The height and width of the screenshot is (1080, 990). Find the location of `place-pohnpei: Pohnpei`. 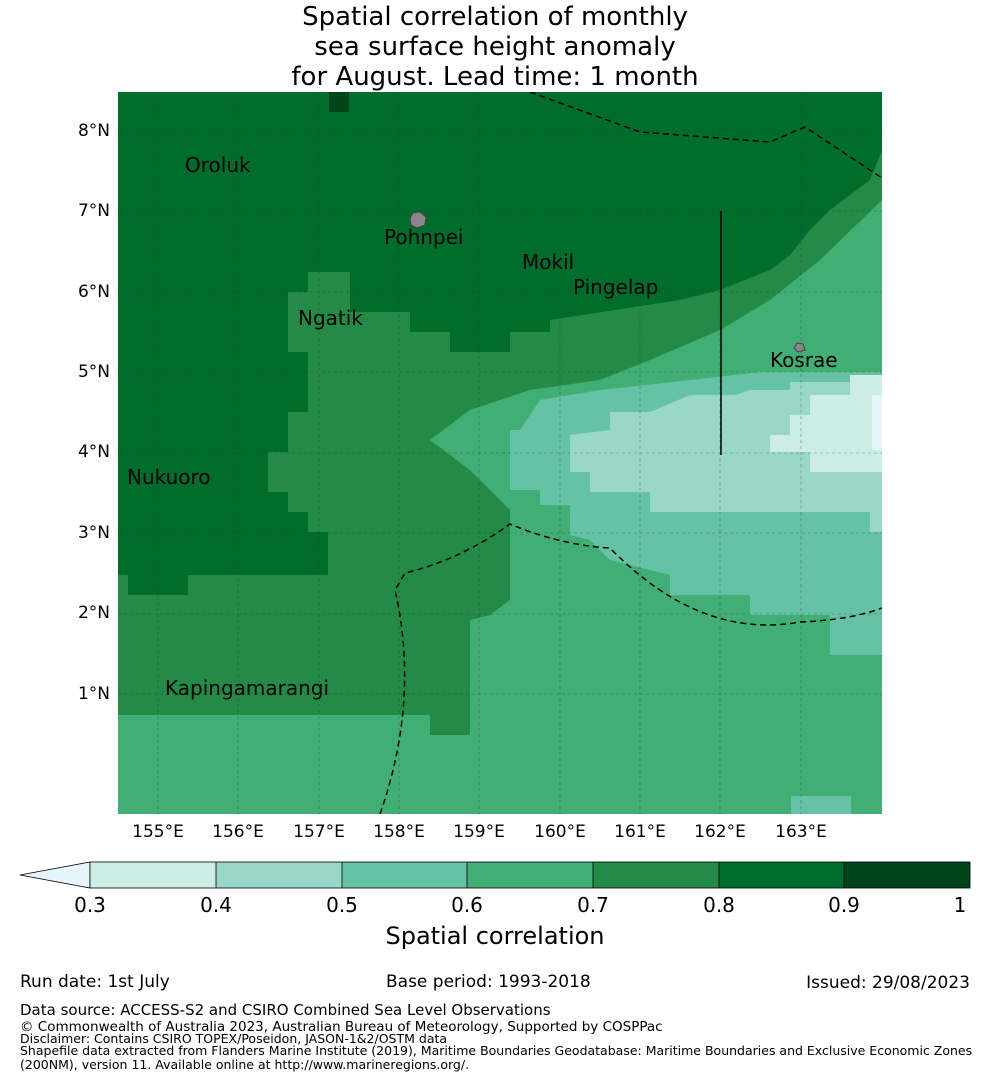

place-pohnpei: Pohnpei is located at coordinates (424, 237).